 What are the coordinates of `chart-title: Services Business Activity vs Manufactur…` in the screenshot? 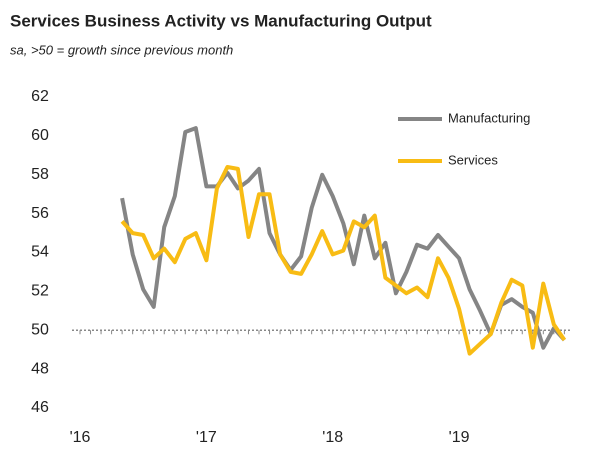 It's located at (221, 20).